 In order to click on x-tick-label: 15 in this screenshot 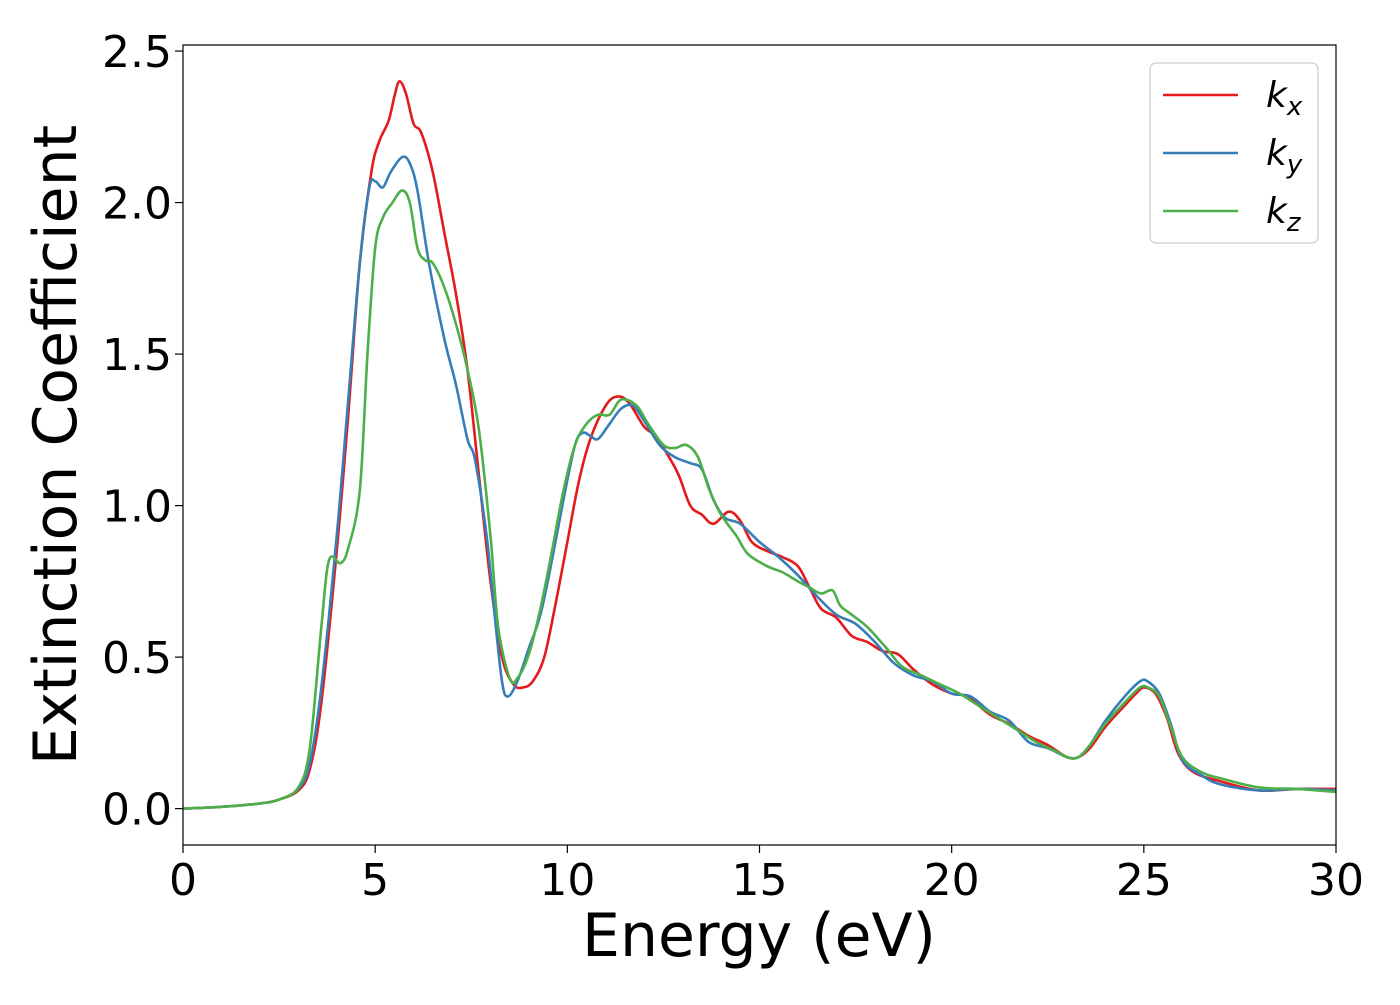, I will do `click(760, 880)`.